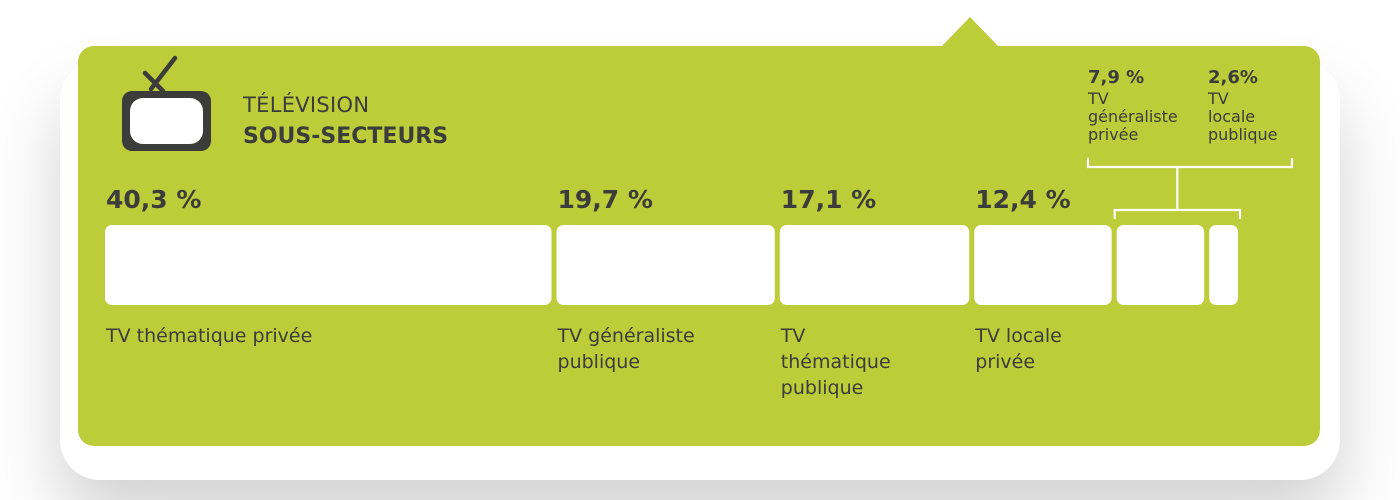  Describe the element at coordinates (1113, 134) in the screenshot. I see `category-label-5: privée` at that location.